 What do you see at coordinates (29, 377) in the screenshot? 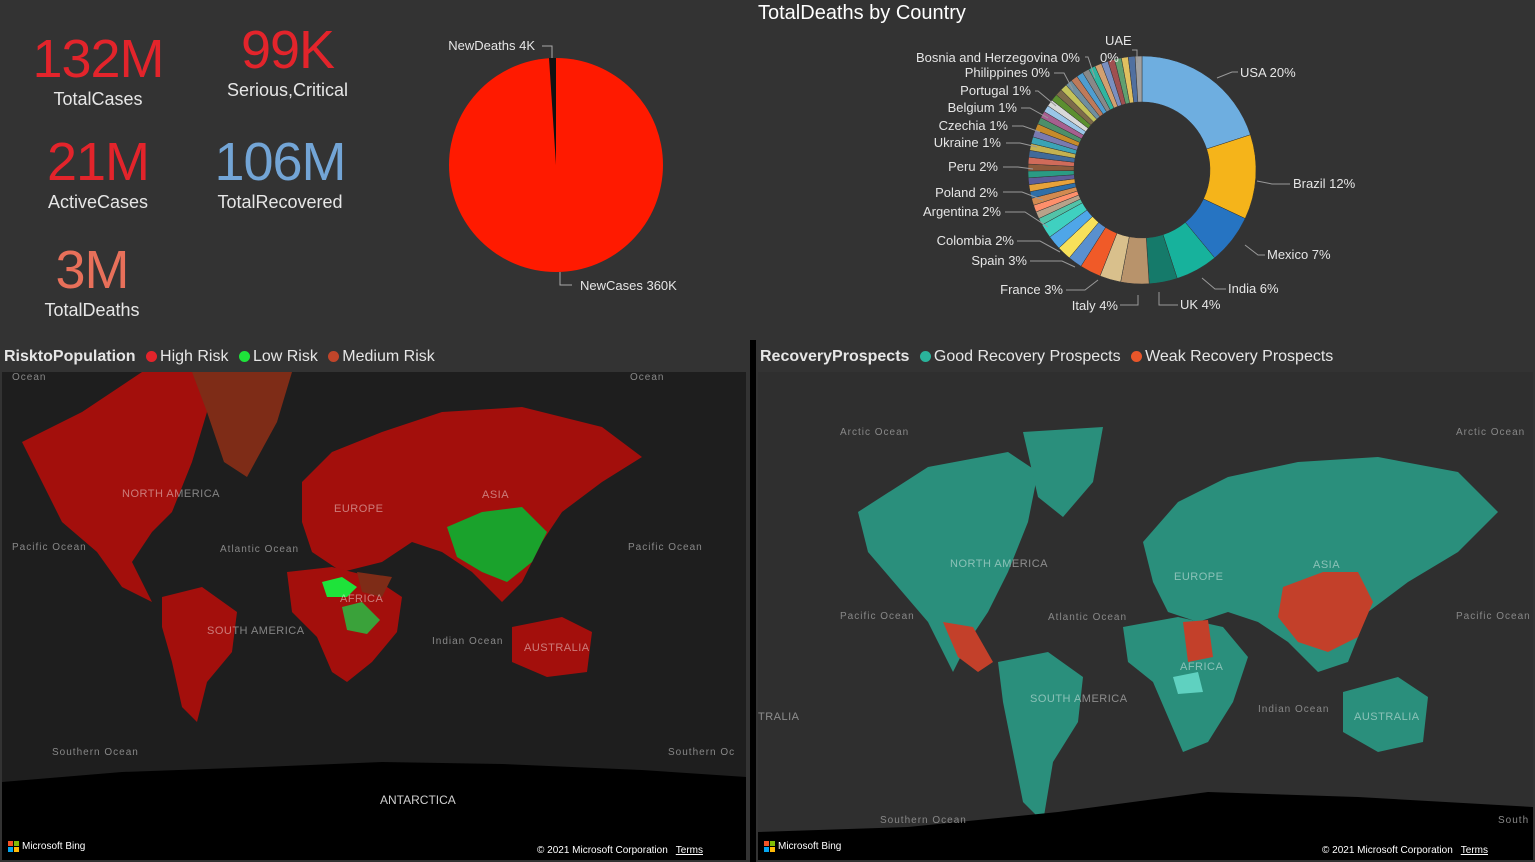
I see `ocean-label: Ocean` at bounding box center [29, 377].